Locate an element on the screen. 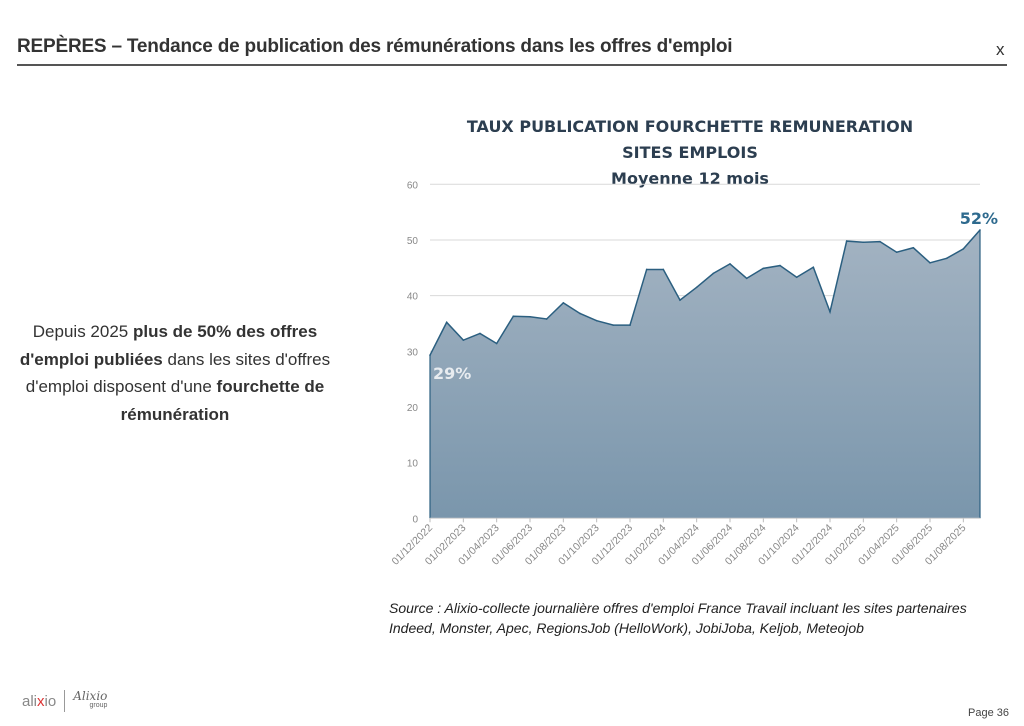 The width and height of the screenshot is (1024, 726). insight-bold1: plus de 50% des offres d'emploi publiées is located at coordinates (168, 345).